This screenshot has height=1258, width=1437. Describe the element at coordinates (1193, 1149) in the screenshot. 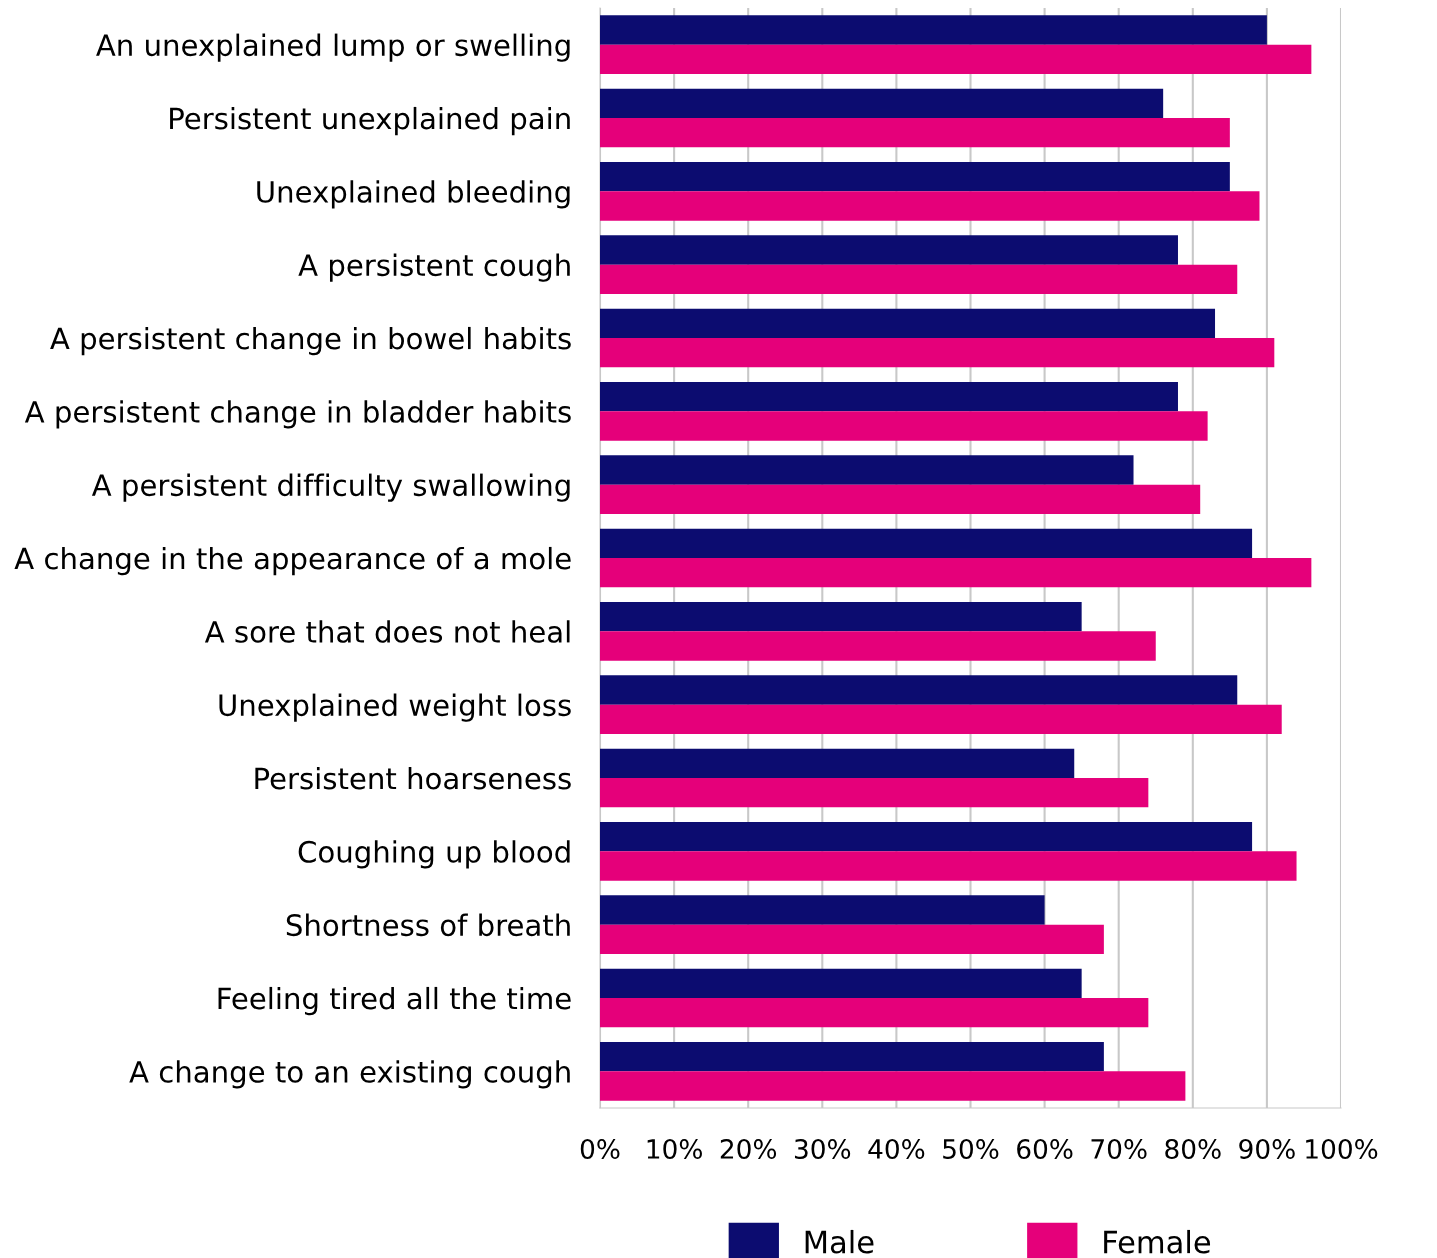

I see `x-tick-label: 80%` at that location.